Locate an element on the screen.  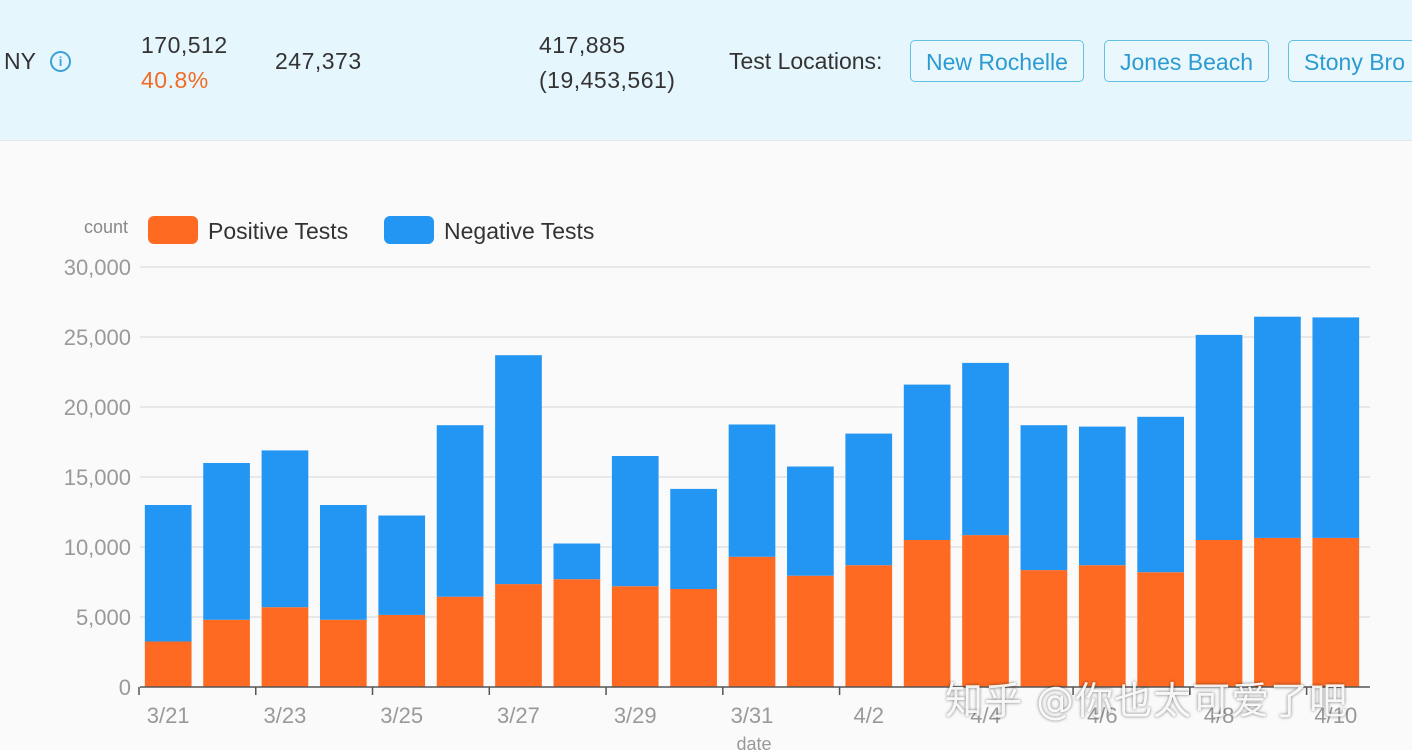
legend-negative: Negative Tests is located at coordinates (489, 230).